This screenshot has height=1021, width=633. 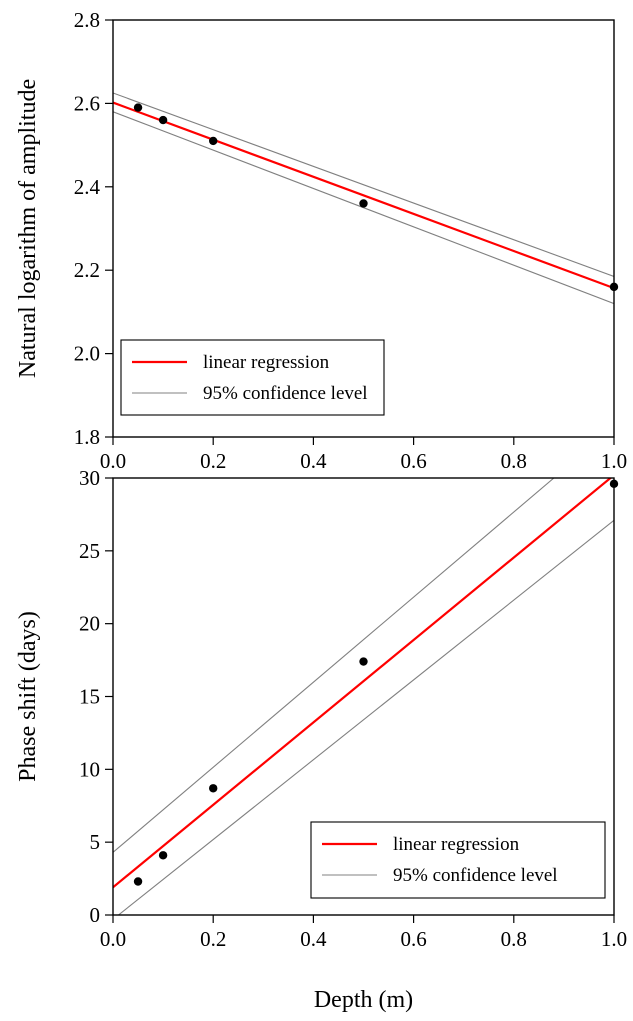 I want to click on y-tick-label: 30, so click(x=89, y=478).